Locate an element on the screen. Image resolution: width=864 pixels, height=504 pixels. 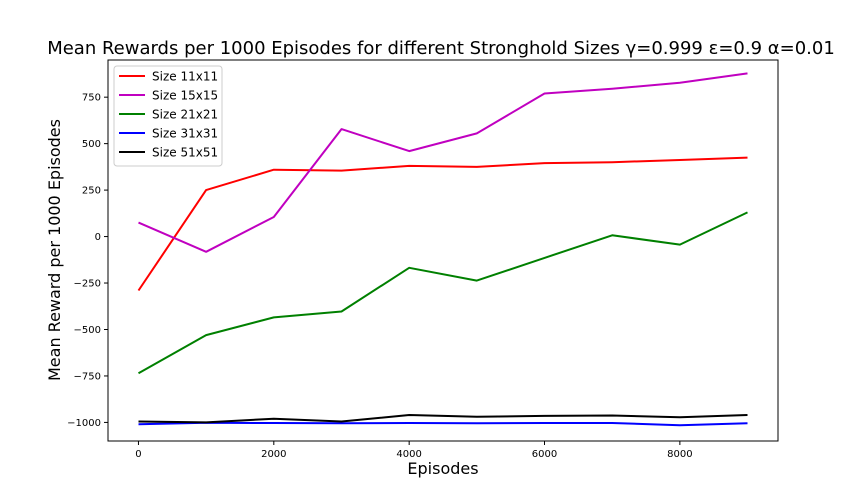
y-tick-label: 0 is located at coordinates (98, 237).